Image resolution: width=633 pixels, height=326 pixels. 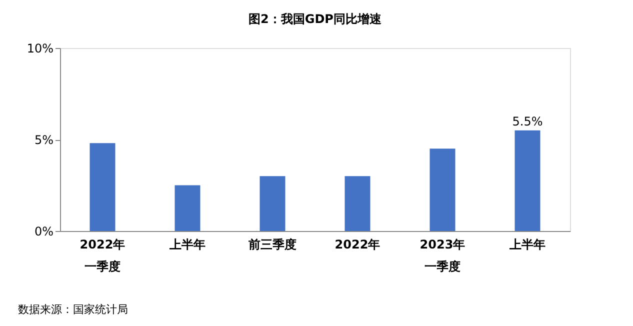 What do you see at coordinates (40, 49) in the screenshot?
I see `y-tick-label: 10%` at bounding box center [40, 49].